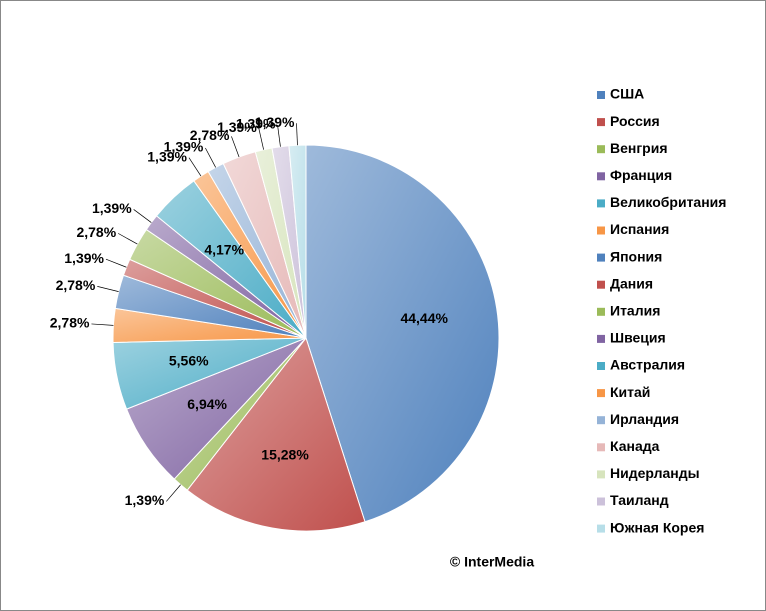  Describe the element at coordinates (636, 256) in the screenshot. I see `legend-label: Япония` at that location.